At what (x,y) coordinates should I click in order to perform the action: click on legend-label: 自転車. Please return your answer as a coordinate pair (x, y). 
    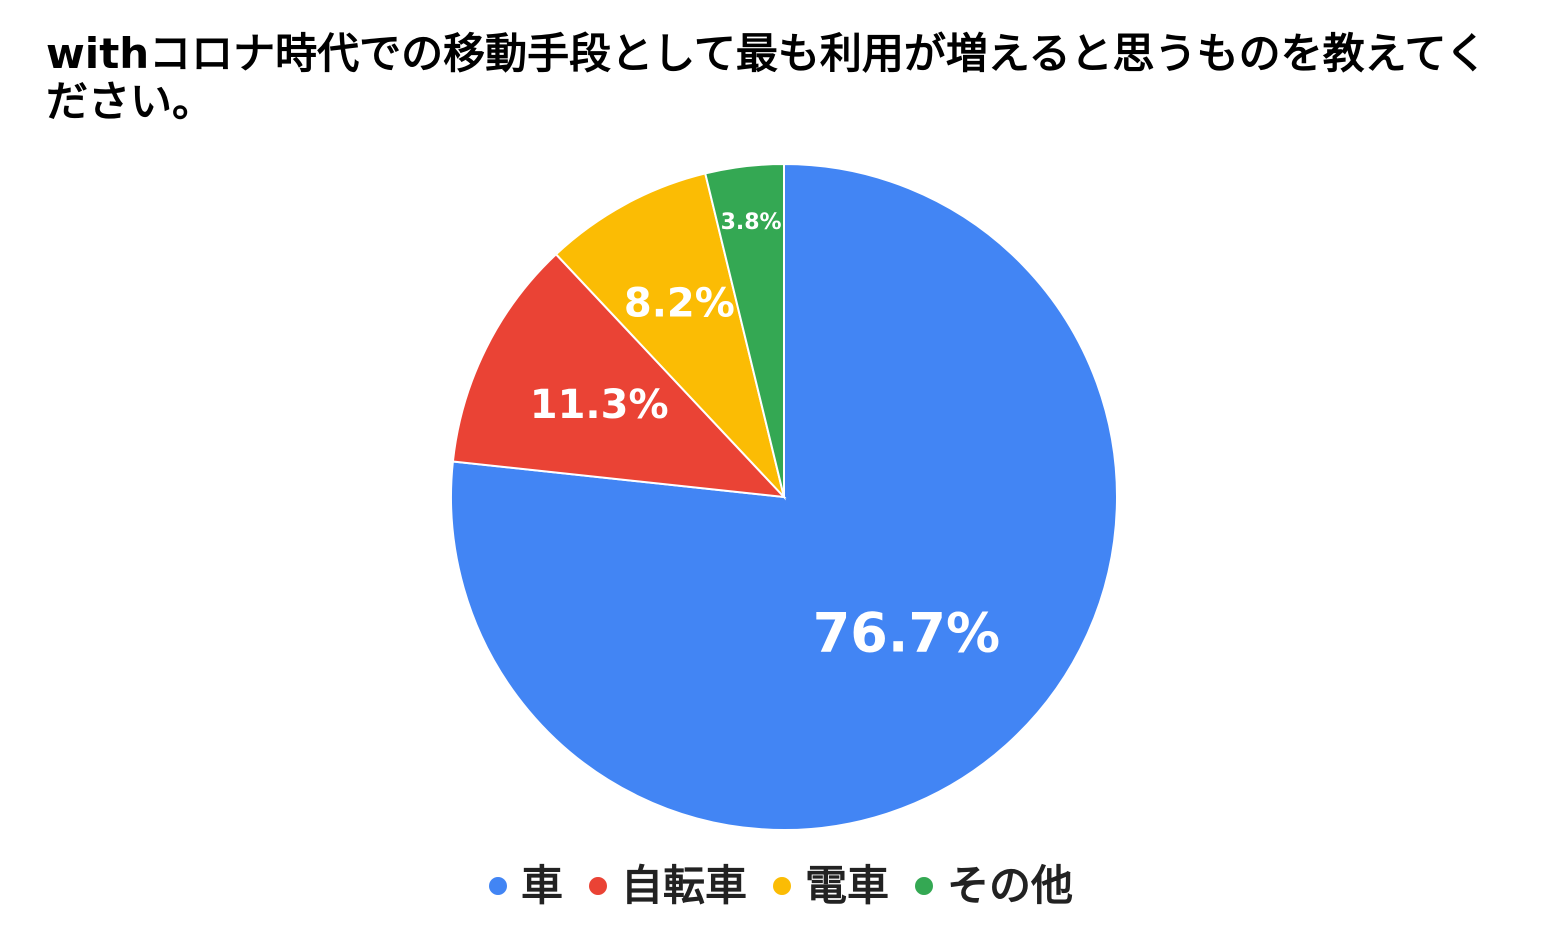
    Looking at the image, I should click on (683, 885).